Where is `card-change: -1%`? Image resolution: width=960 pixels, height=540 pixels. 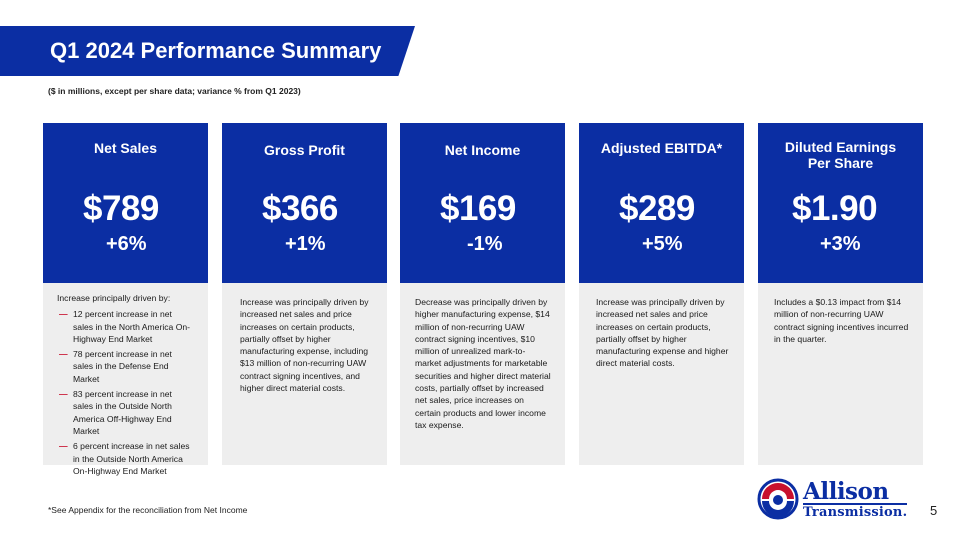 card-change: -1% is located at coordinates (485, 244).